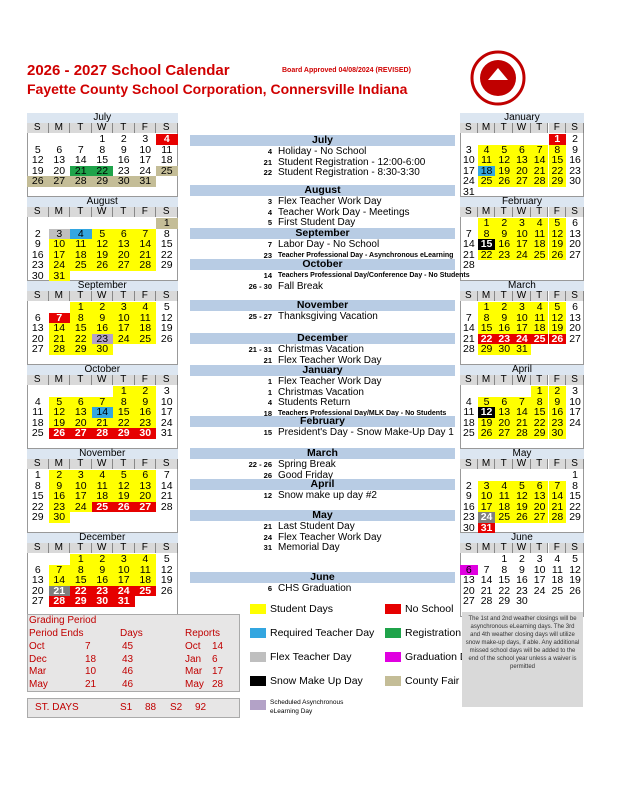 This screenshot has height=800, width=618. What do you see at coordinates (267, 162) in the screenshot?
I see `event-date: 21` at bounding box center [267, 162].